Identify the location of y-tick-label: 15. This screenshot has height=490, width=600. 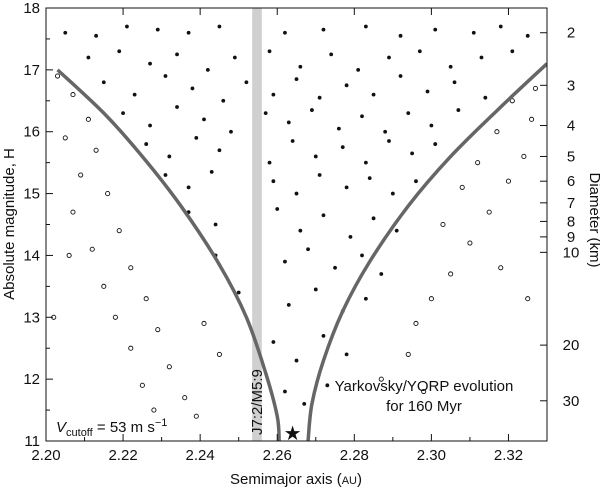
(31, 194).